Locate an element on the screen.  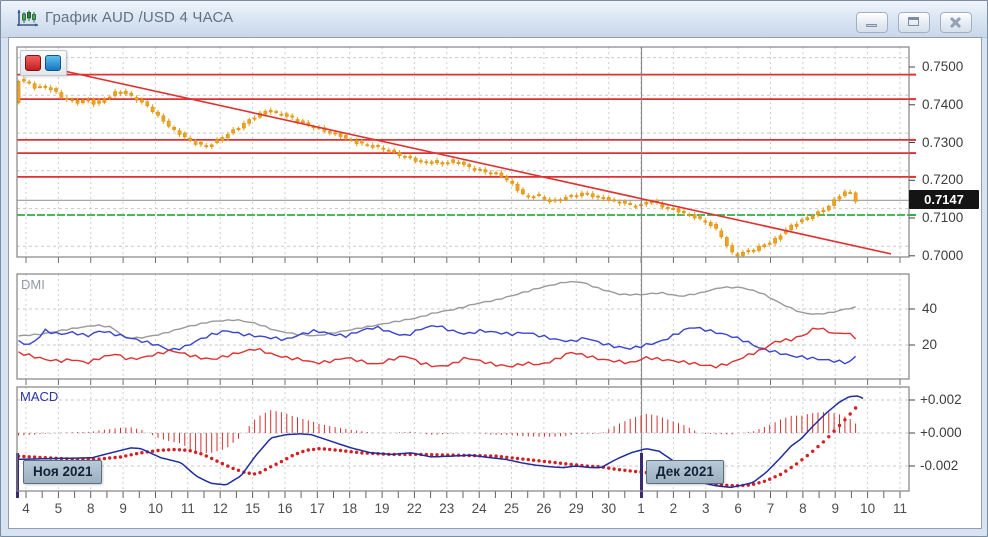
blue-marker-button is located at coordinates (53, 63).